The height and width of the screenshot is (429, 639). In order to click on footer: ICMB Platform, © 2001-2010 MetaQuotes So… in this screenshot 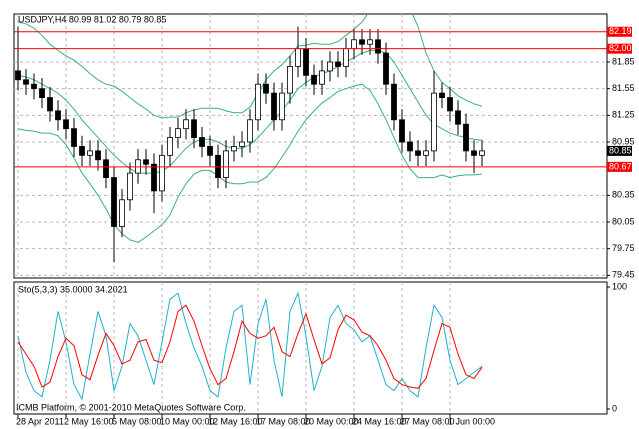, I will do `click(131, 407)`.